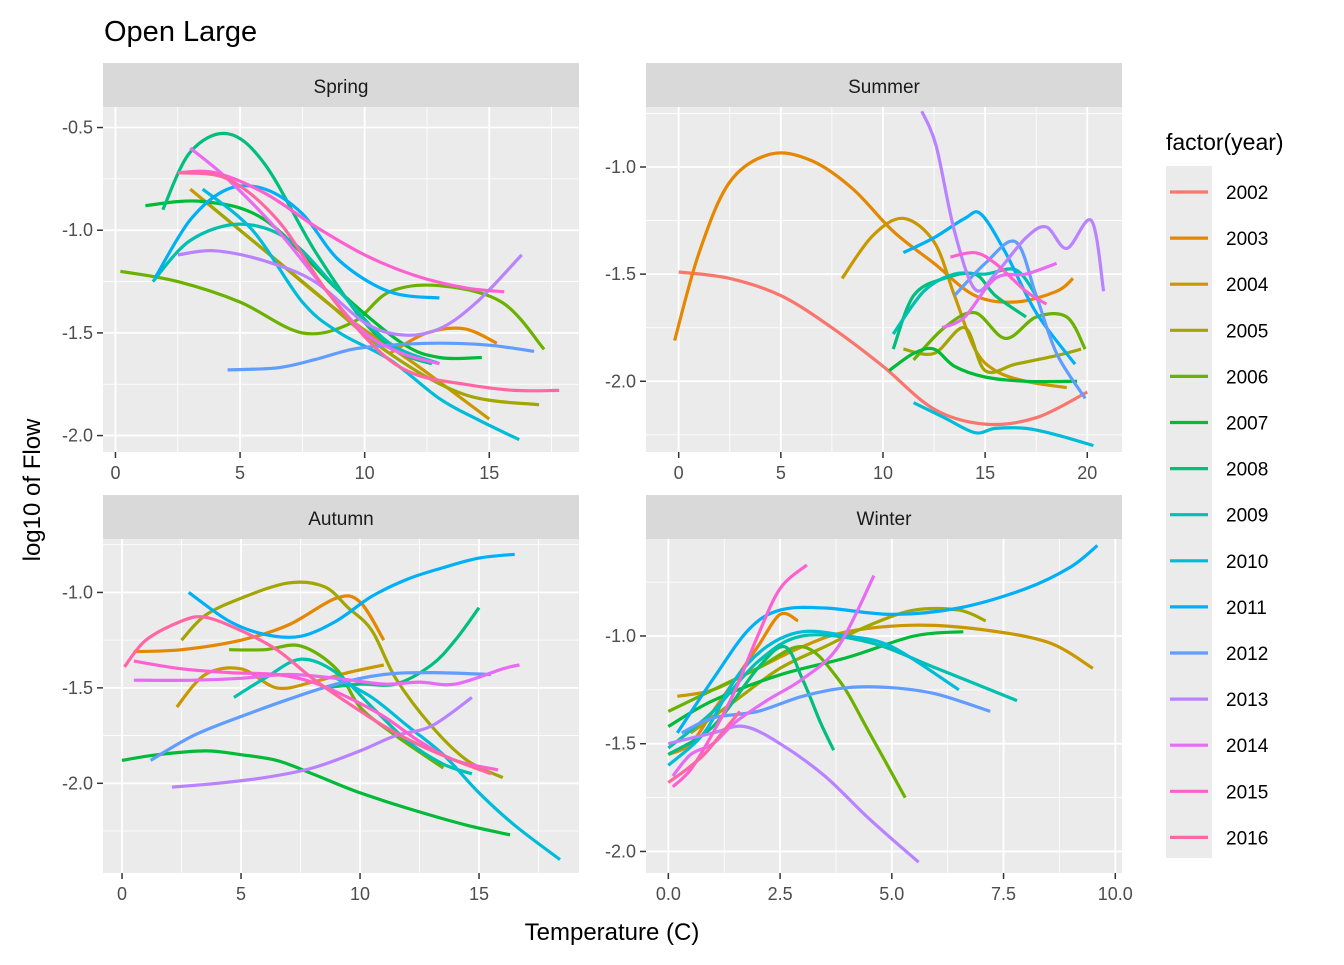  I want to click on legend-label-2008: 2008, so click(1247, 470).